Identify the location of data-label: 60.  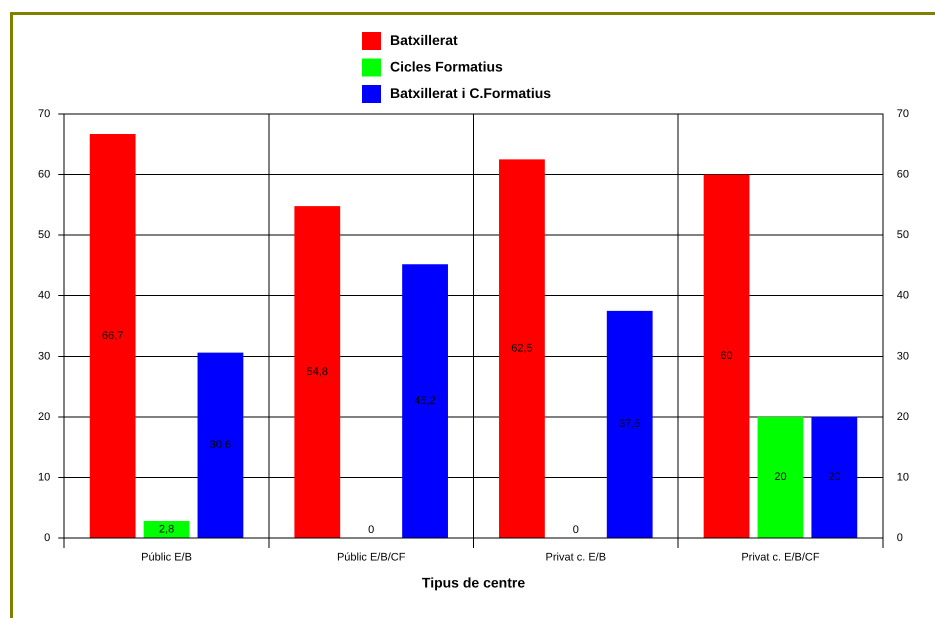
(726, 356).